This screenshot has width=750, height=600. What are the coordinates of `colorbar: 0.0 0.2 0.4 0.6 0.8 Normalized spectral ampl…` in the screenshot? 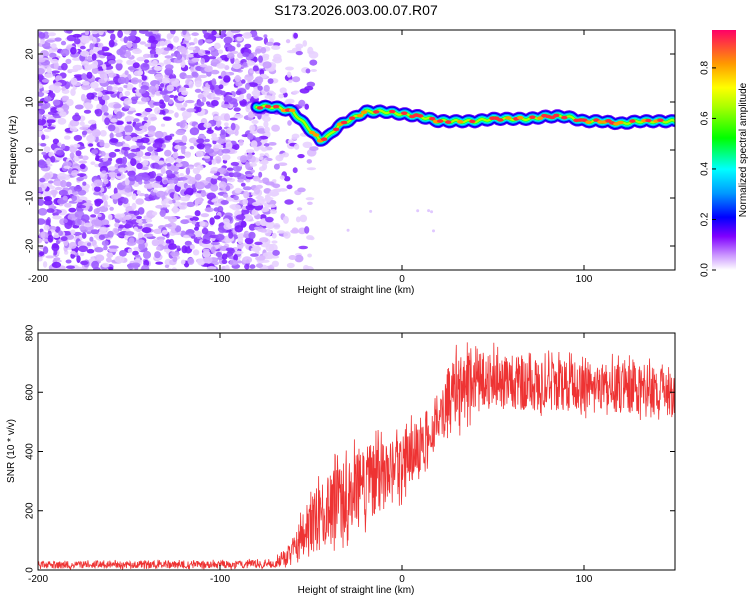 It's located at (724, 153).